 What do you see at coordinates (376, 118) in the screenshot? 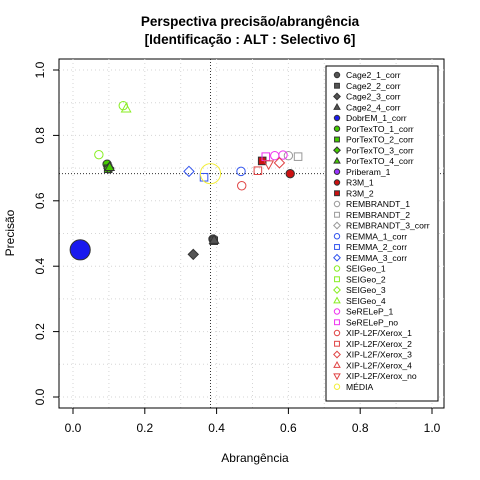
I see `legend-label: DobrEM_1_corr` at bounding box center [376, 118].